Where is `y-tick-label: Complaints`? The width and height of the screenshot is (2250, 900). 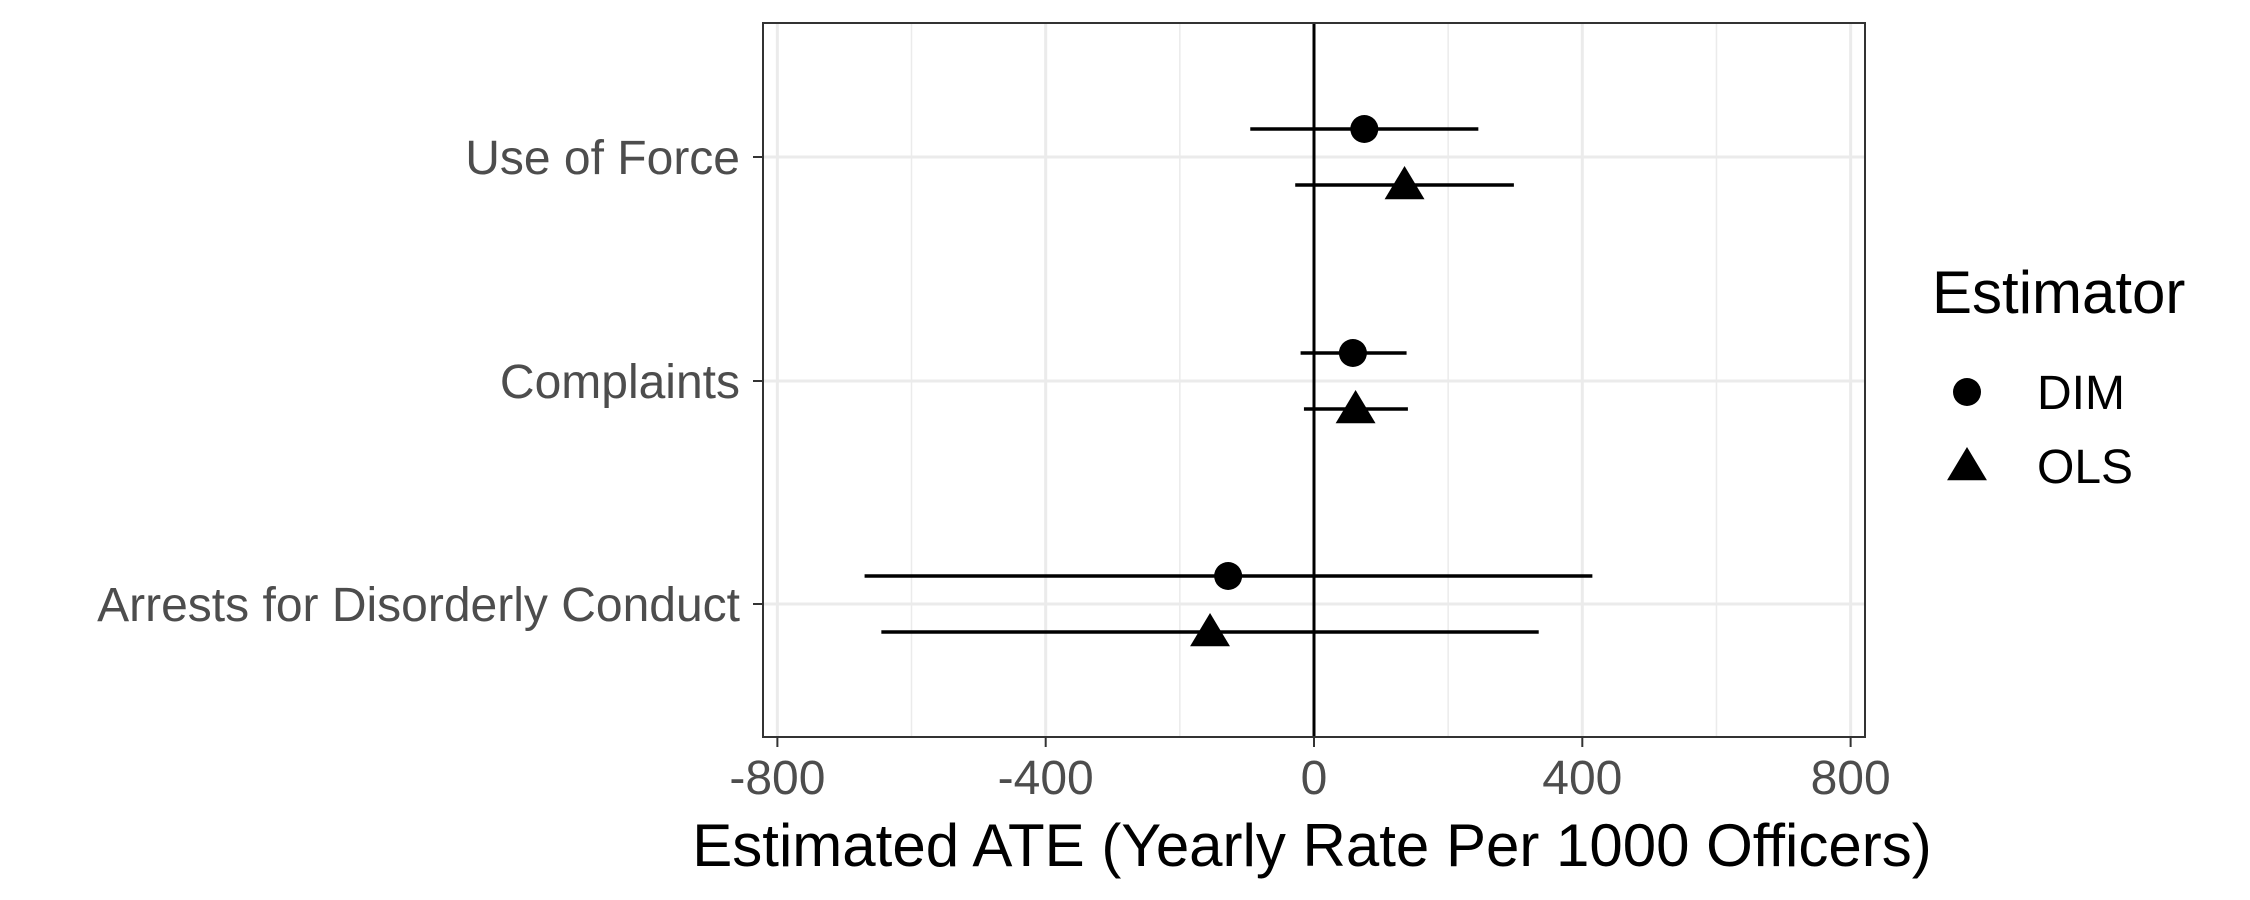
y-tick-label: Complaints is located at coordinates (620, 382).